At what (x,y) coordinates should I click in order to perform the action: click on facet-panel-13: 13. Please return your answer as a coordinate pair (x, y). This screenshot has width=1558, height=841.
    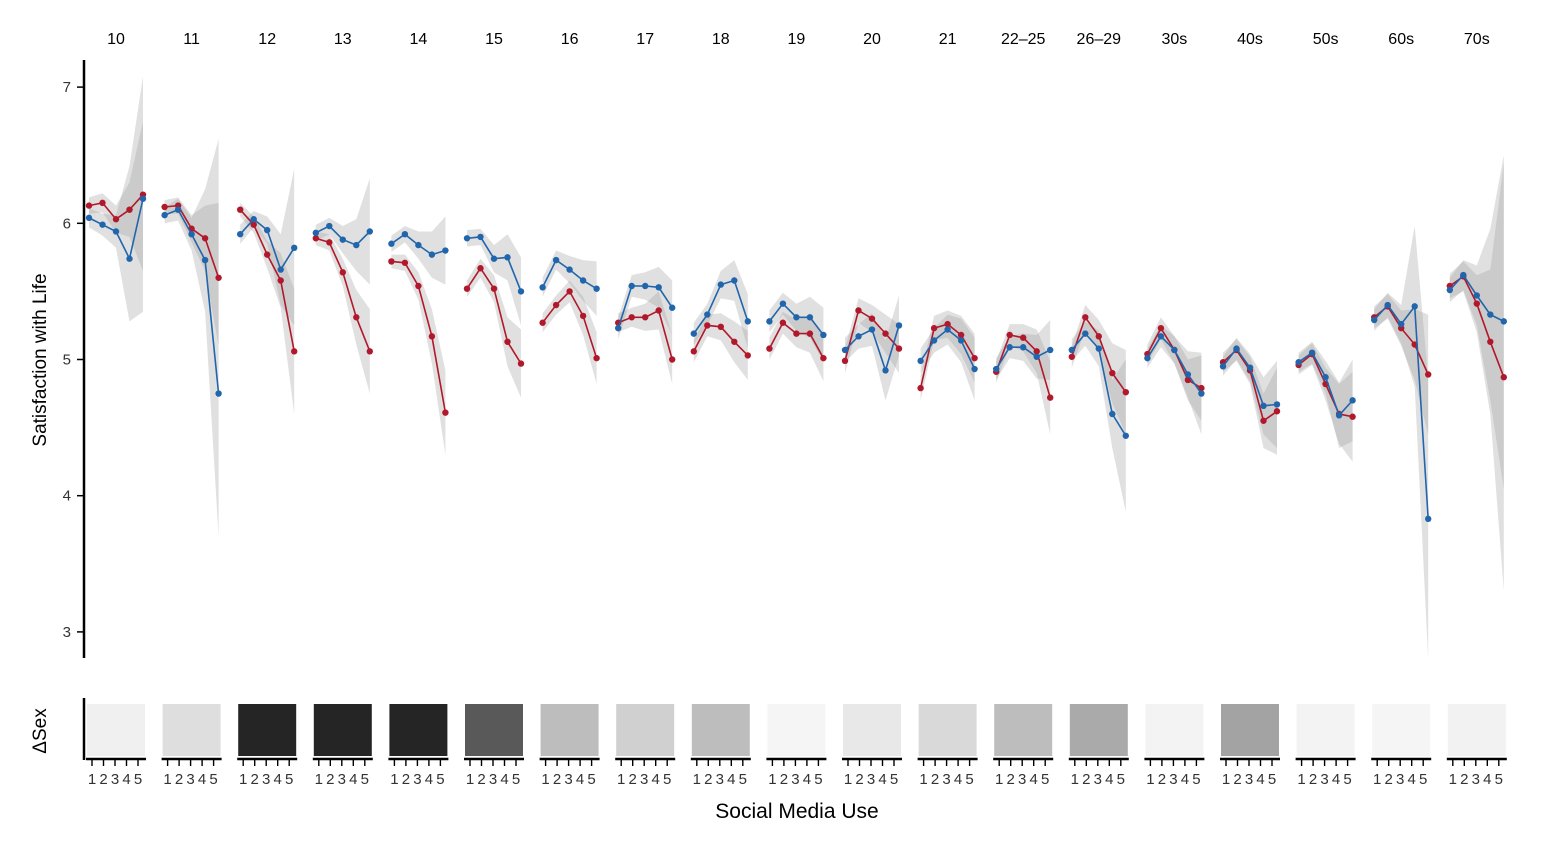
    Looking at the image, I should click on (342, 212).